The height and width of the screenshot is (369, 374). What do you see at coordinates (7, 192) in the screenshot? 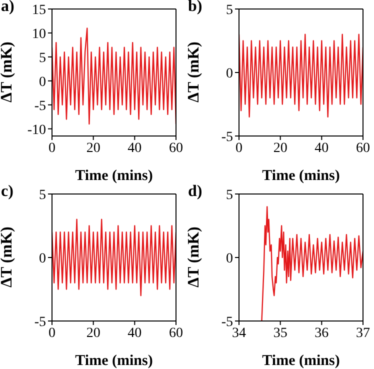
I see `chart-title: c)` at bounding box center [7, 192].